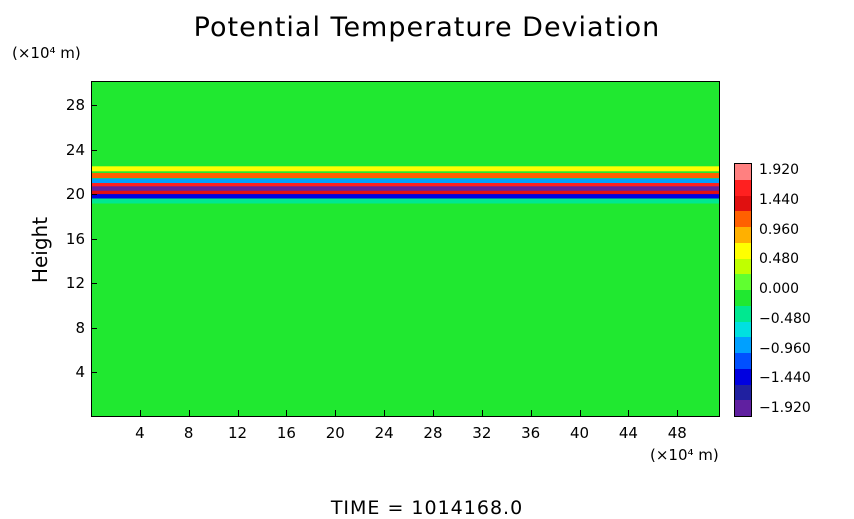  Describe the element at coordinates (433, 433) in the screenshot. I see `x-tick-label: 28` at that location.